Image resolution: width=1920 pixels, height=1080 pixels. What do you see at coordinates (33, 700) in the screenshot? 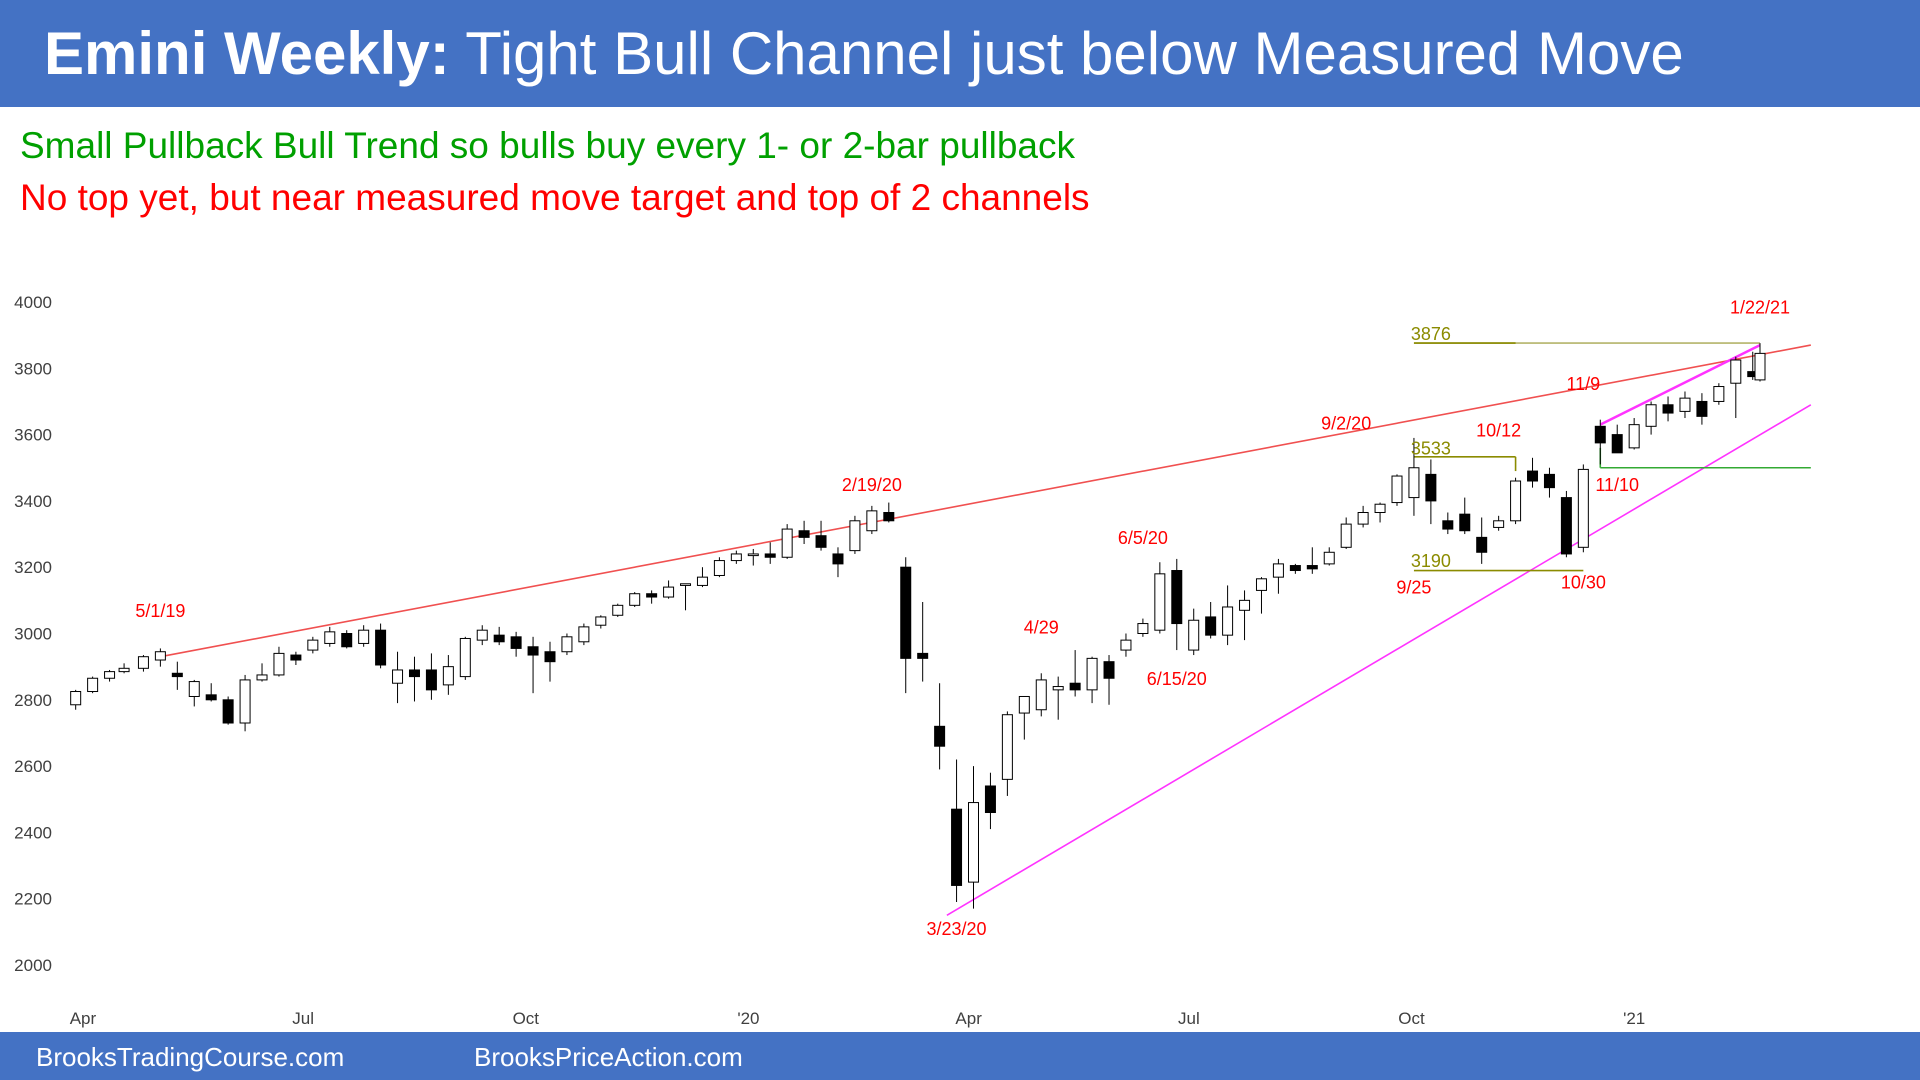
I see `y-tick-label: 2800` at bounding box center [33, 700].